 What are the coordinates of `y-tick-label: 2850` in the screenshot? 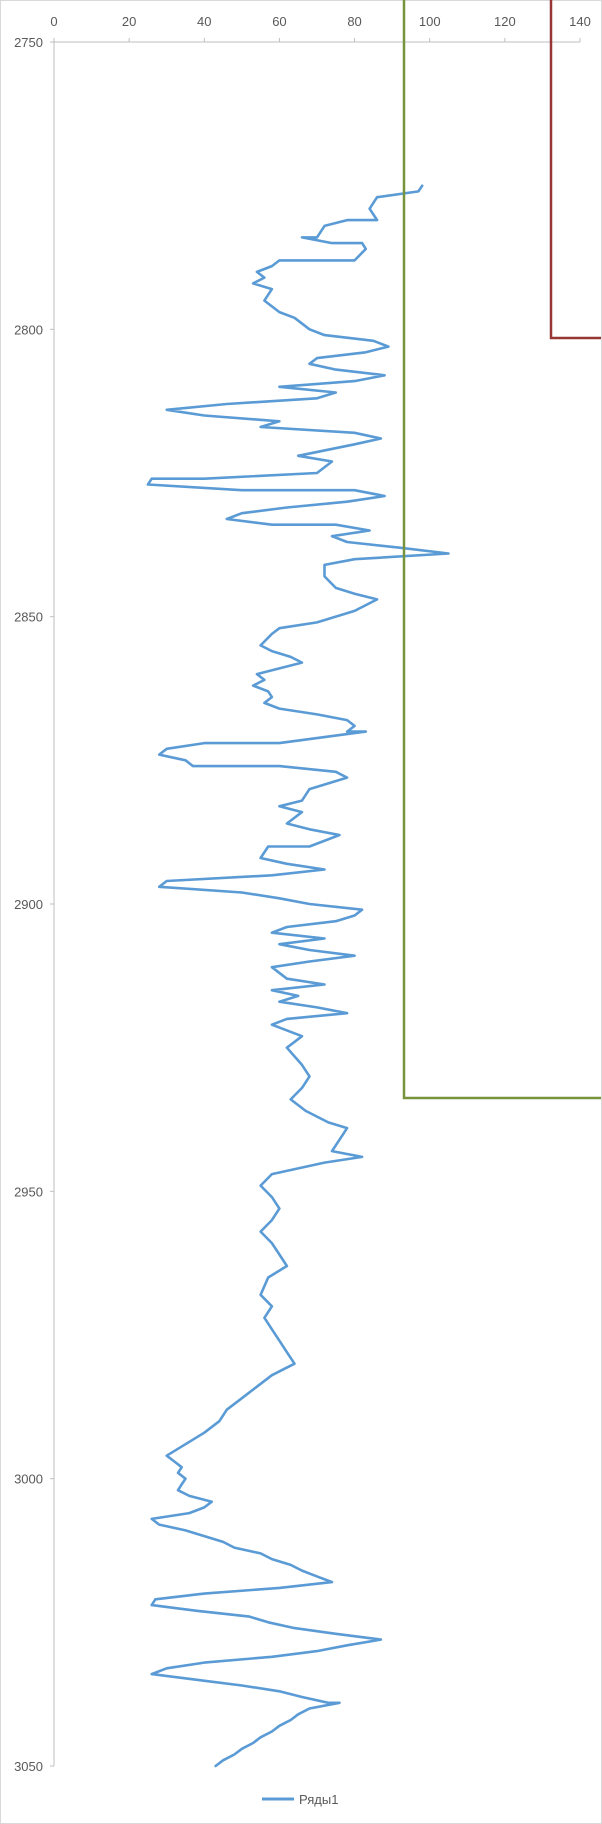 It's located at (28, 617).